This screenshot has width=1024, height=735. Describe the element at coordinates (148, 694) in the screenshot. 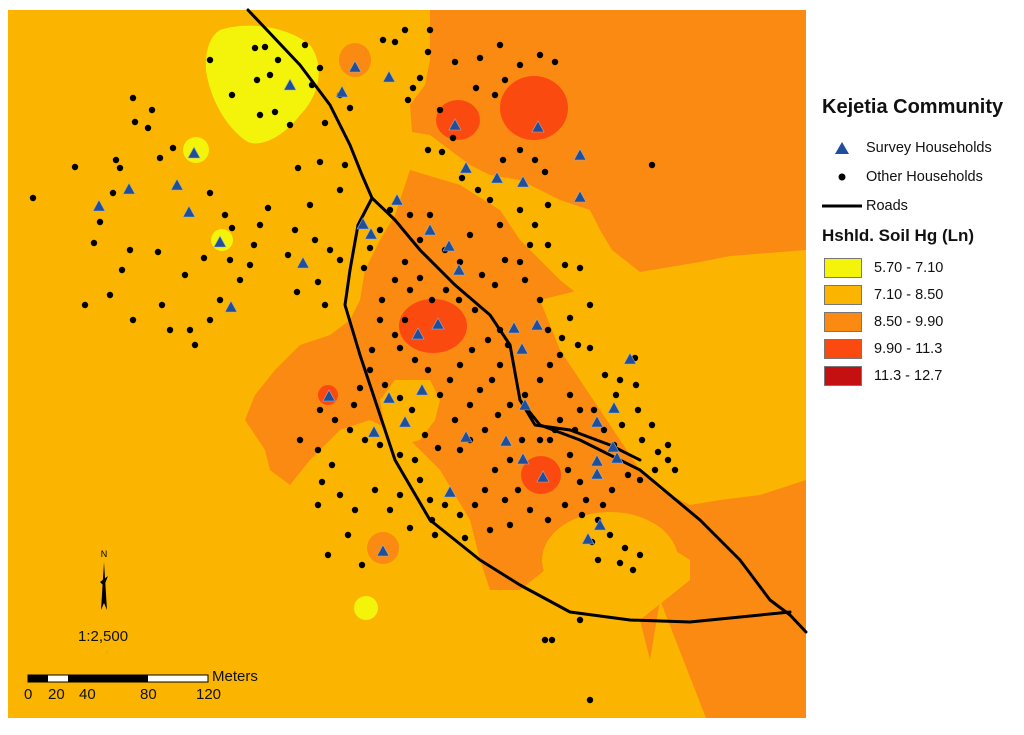

I see `scale-tick-80: 80` at that location.